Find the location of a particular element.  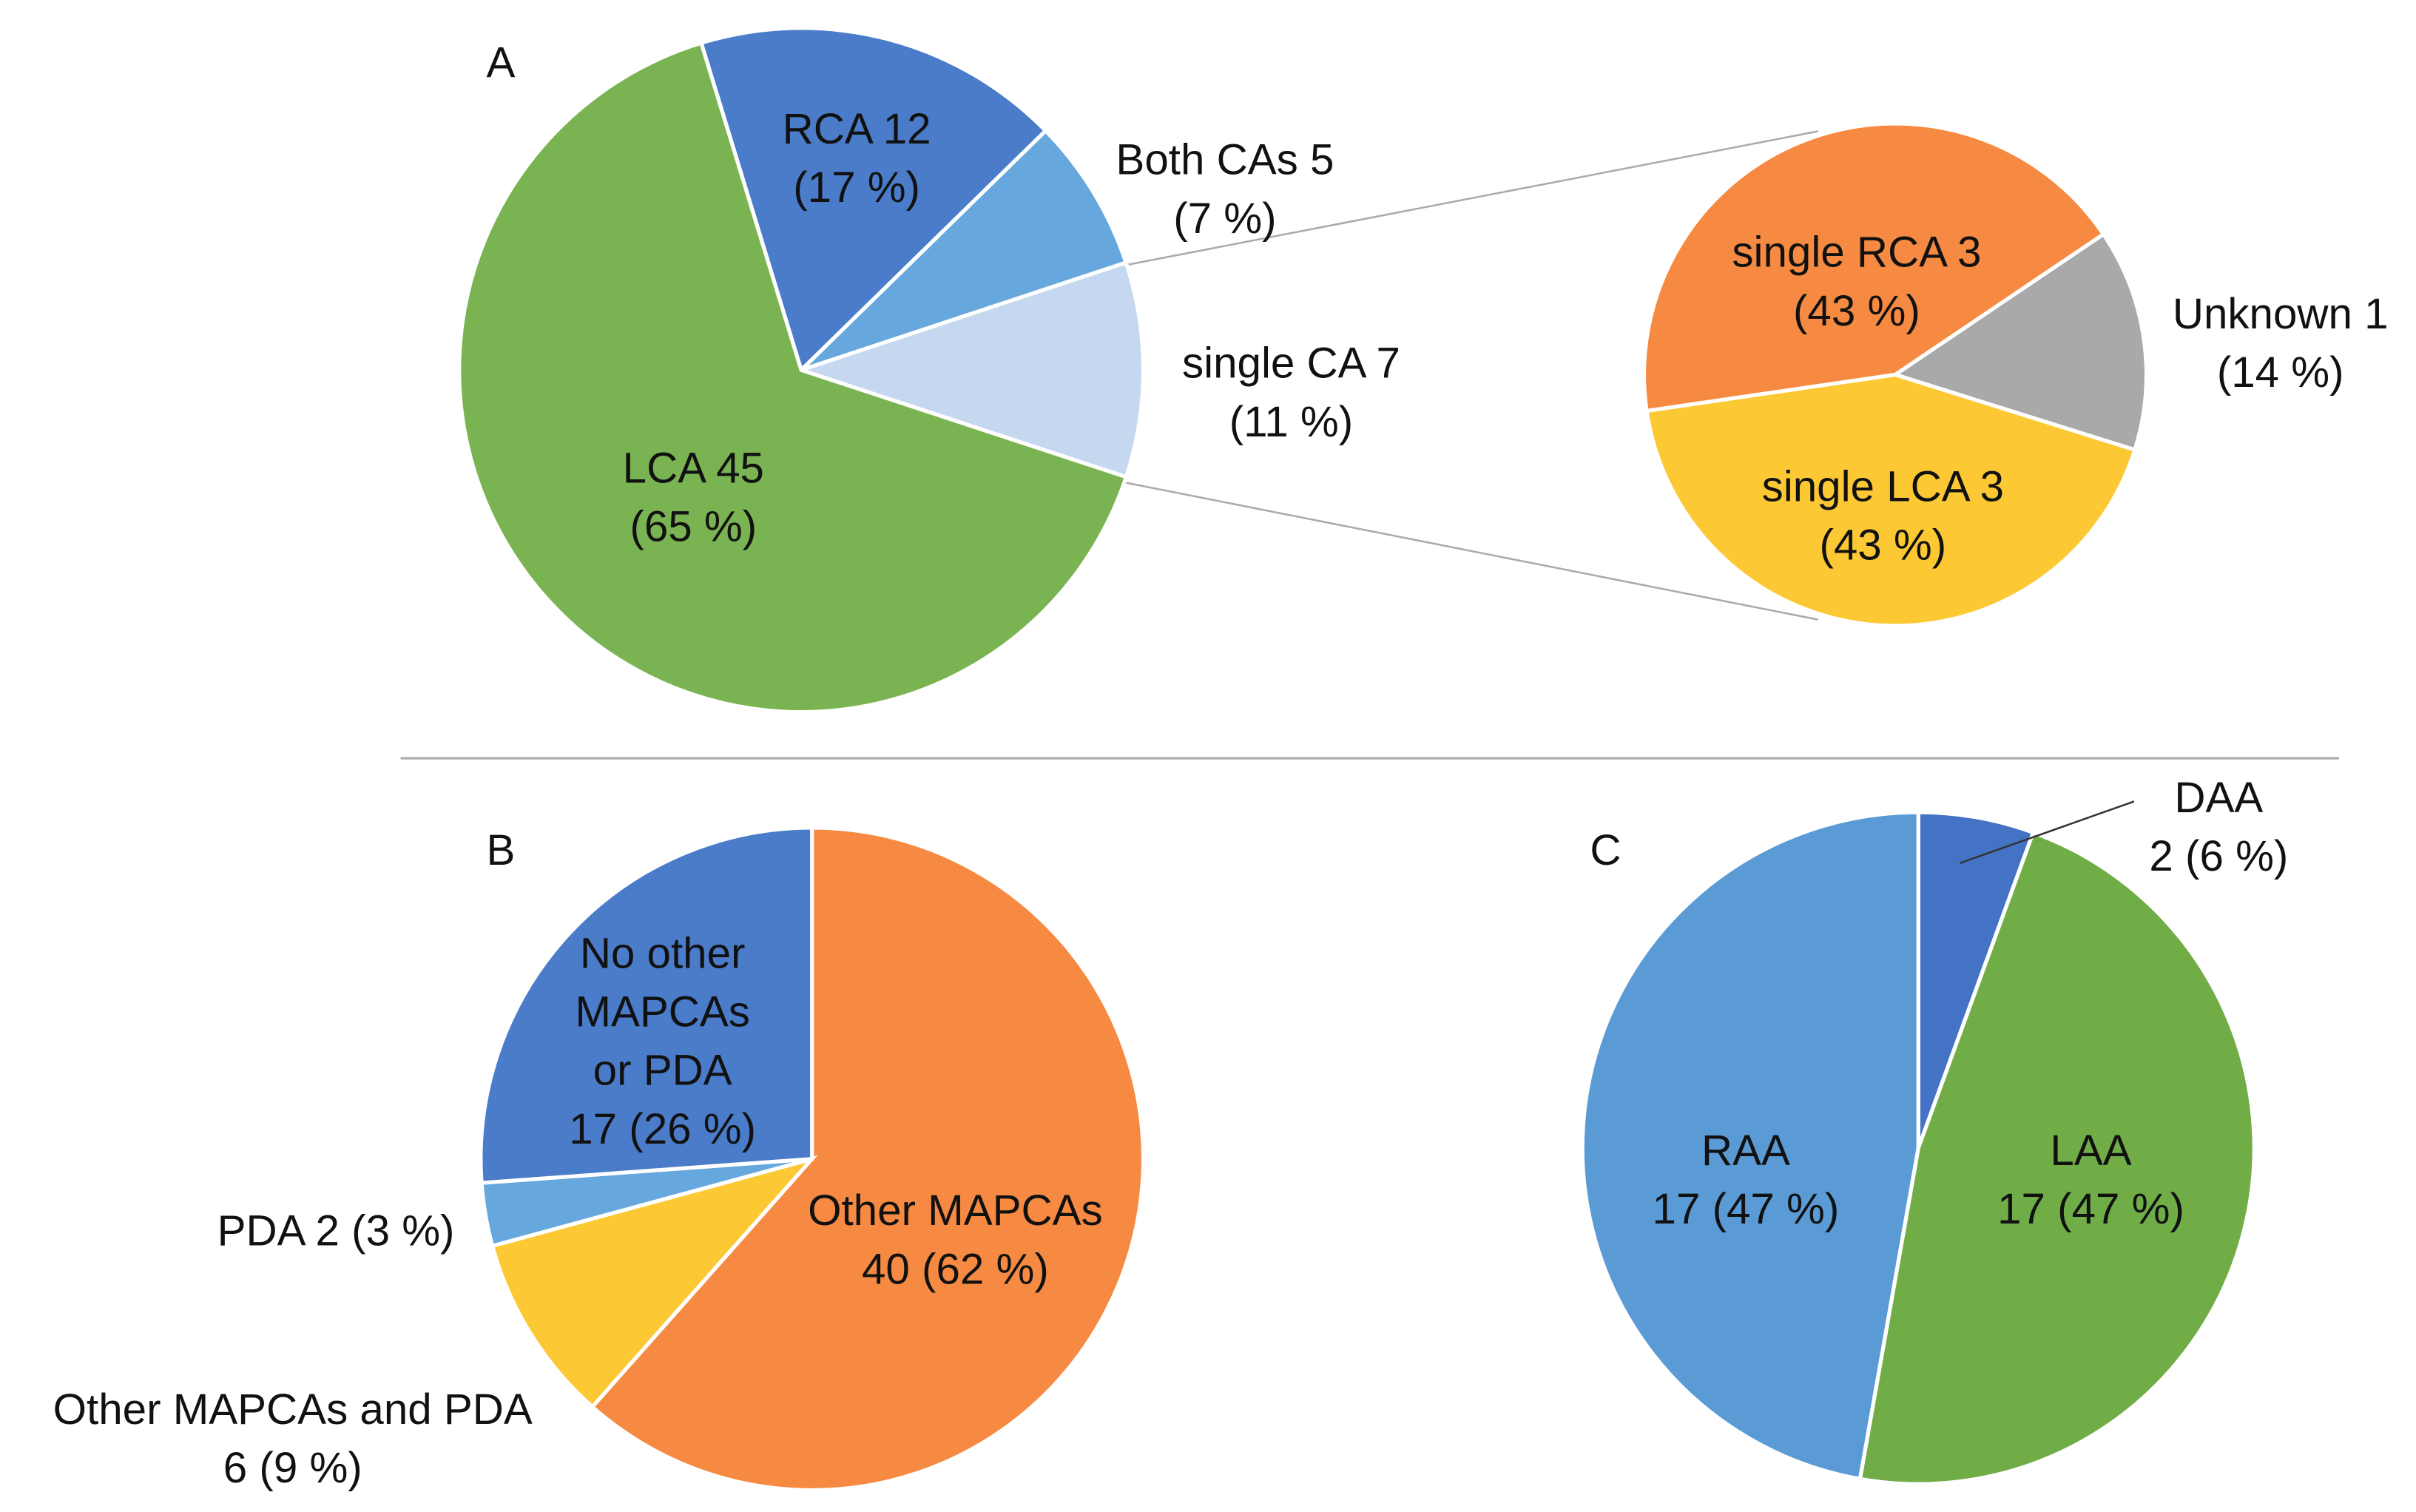

slice-label: Unknown 1 (14 %) is located at coordinates (2281, 343).